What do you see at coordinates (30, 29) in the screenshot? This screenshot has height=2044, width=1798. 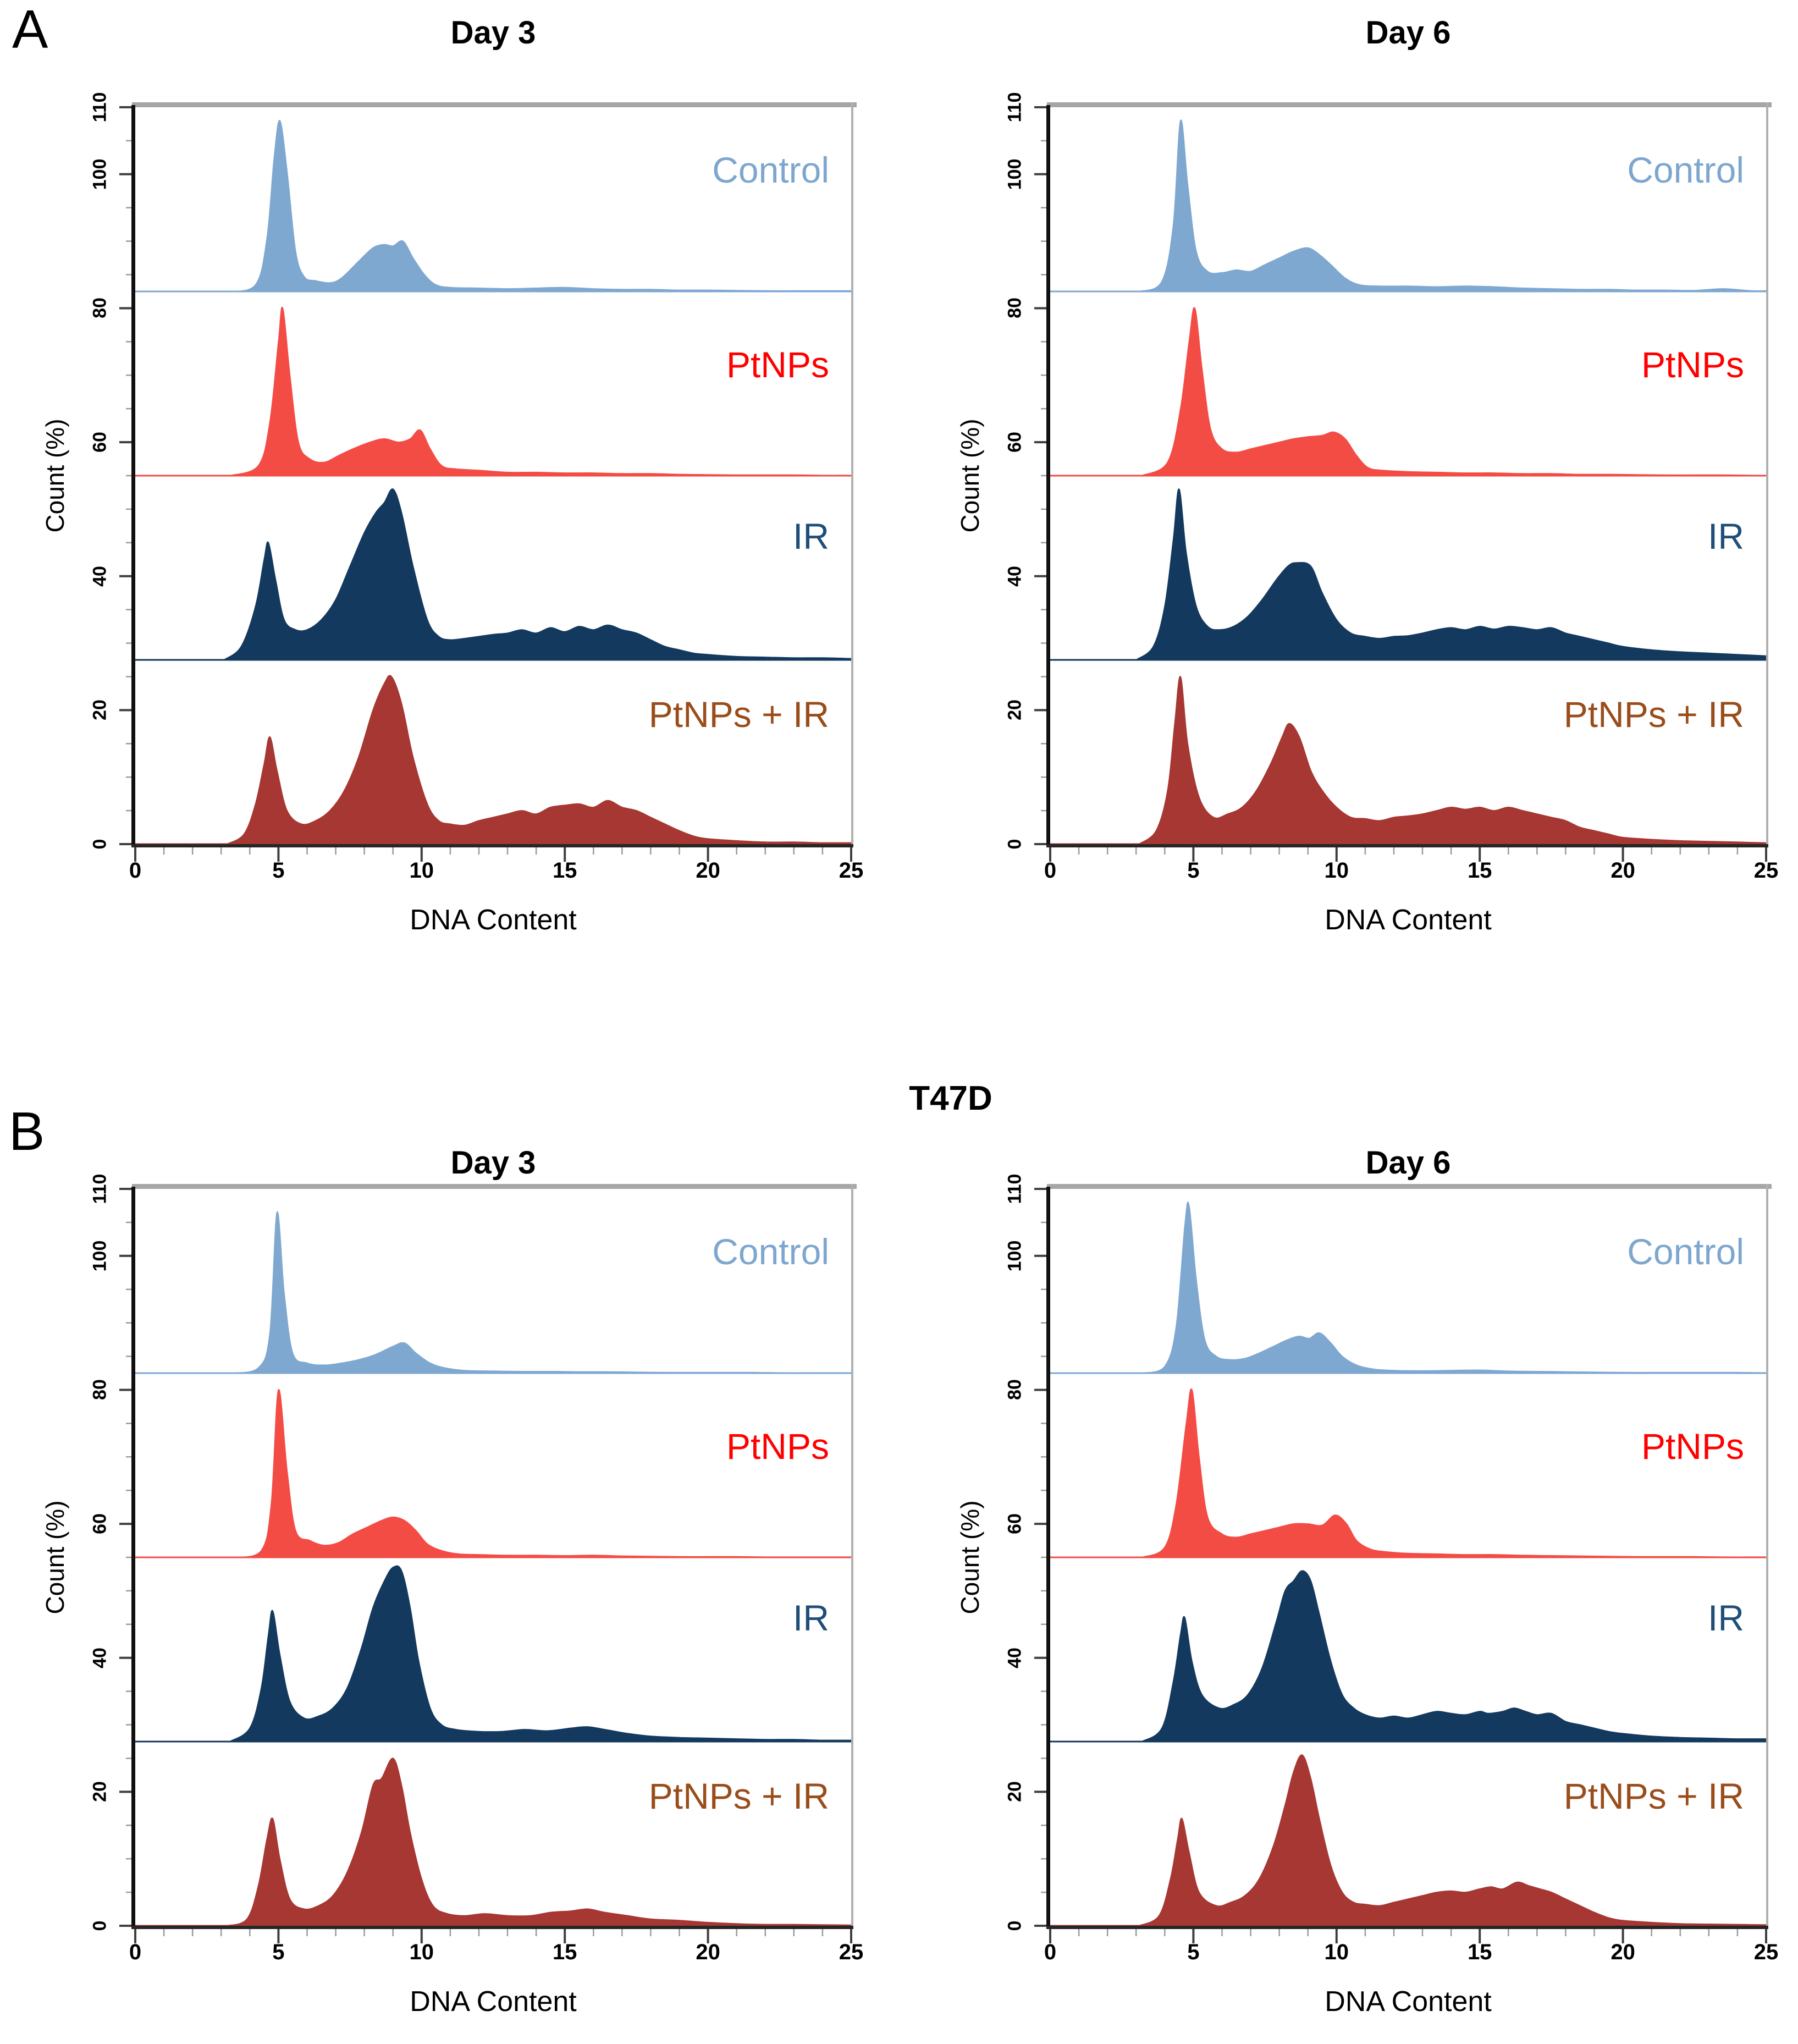 I see `panel-a-label: A` at bounding box center [30, 29].